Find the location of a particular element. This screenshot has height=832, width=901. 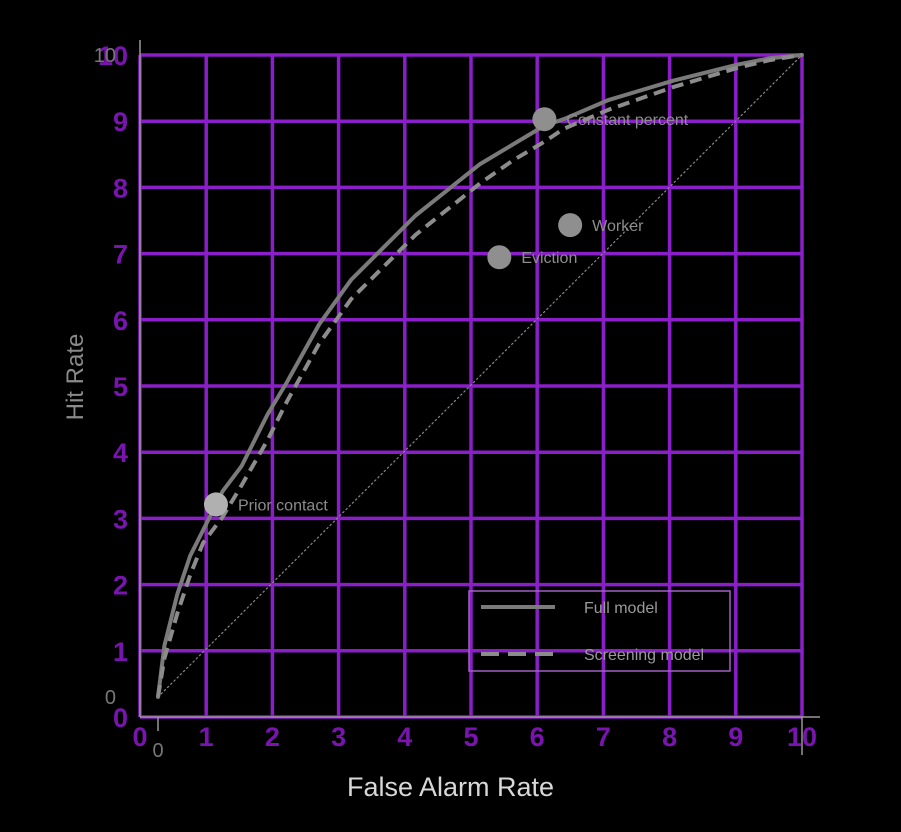

point-label-worker: Worker is located at coordinates (618, 226).